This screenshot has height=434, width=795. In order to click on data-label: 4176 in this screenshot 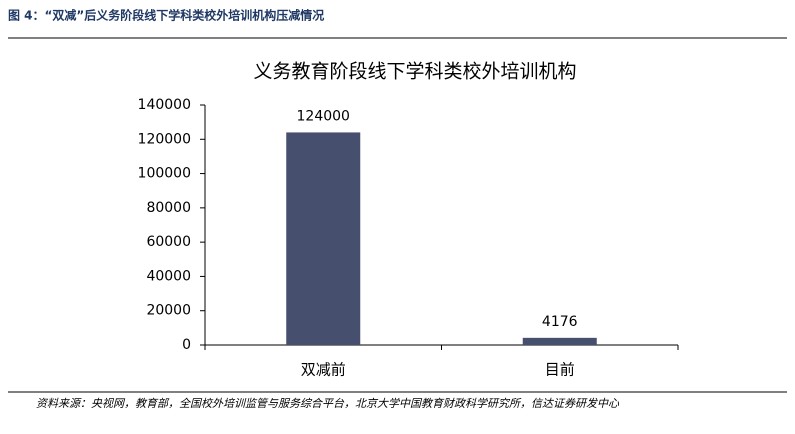, I will do `click(560, 322)`.